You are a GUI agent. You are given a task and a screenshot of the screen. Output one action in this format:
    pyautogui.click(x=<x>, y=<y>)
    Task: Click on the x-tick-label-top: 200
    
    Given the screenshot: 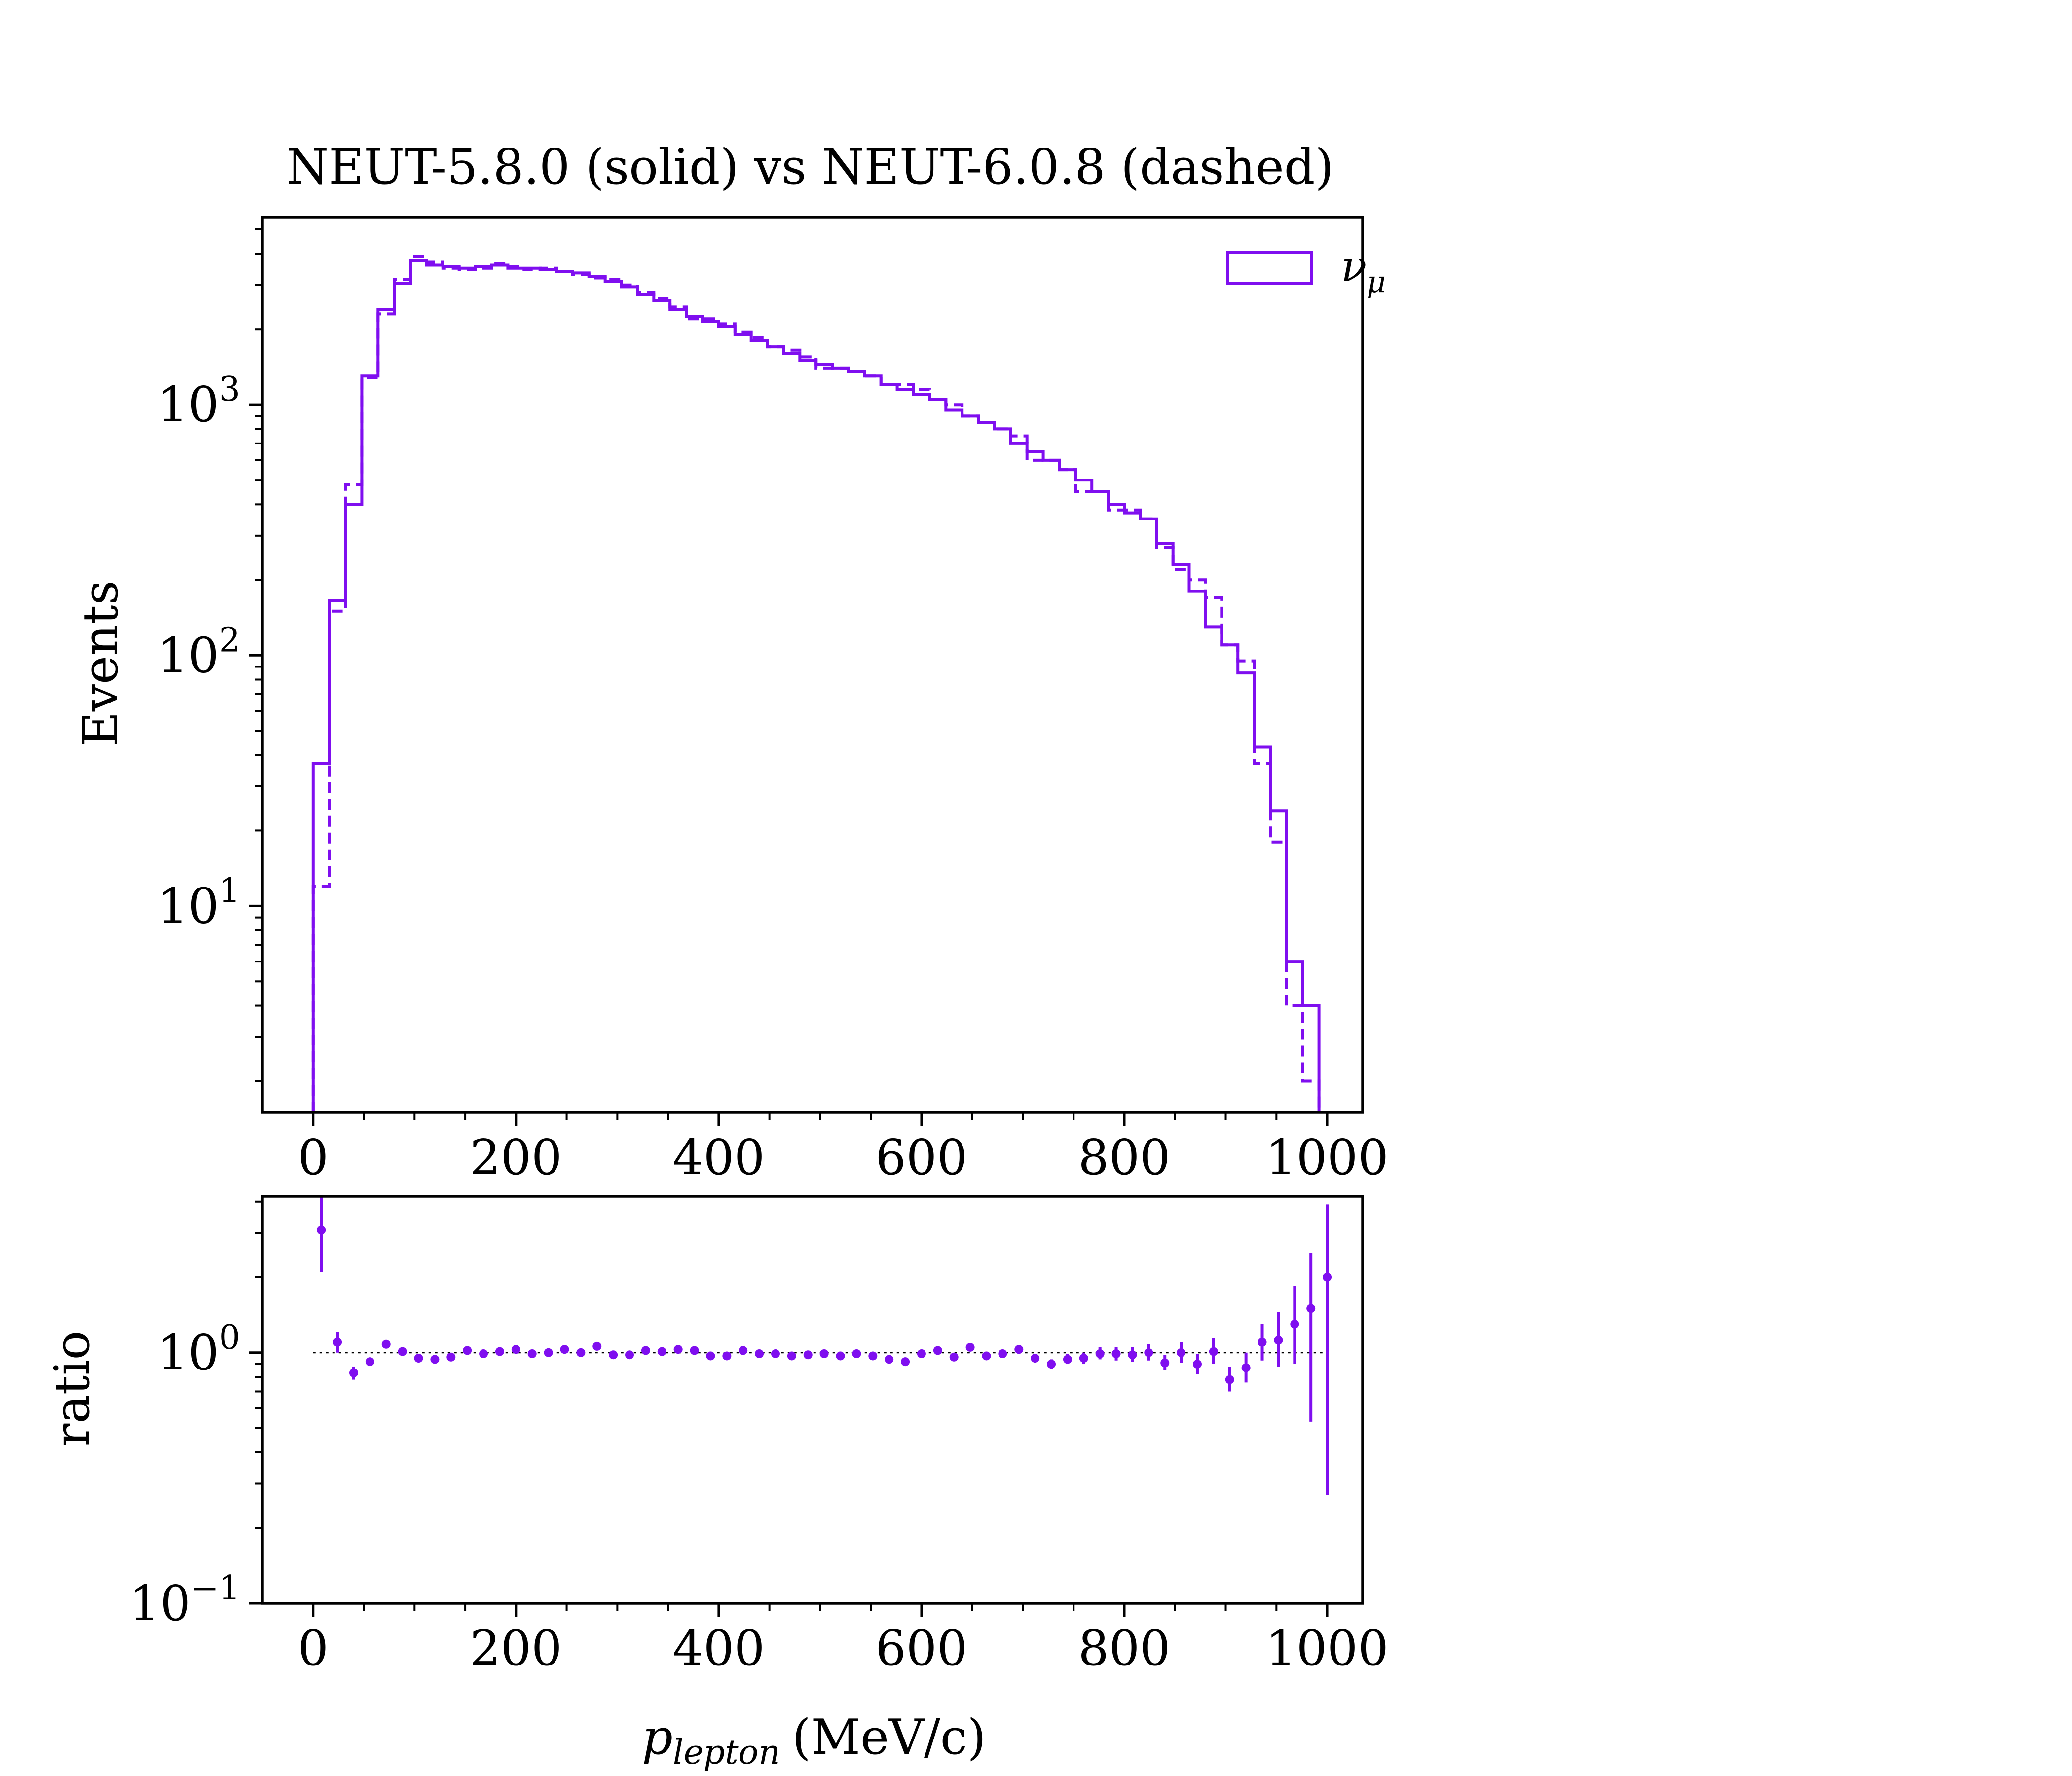 What is the action you would take?
    pyautogui.click(x=516, y=1158)
    